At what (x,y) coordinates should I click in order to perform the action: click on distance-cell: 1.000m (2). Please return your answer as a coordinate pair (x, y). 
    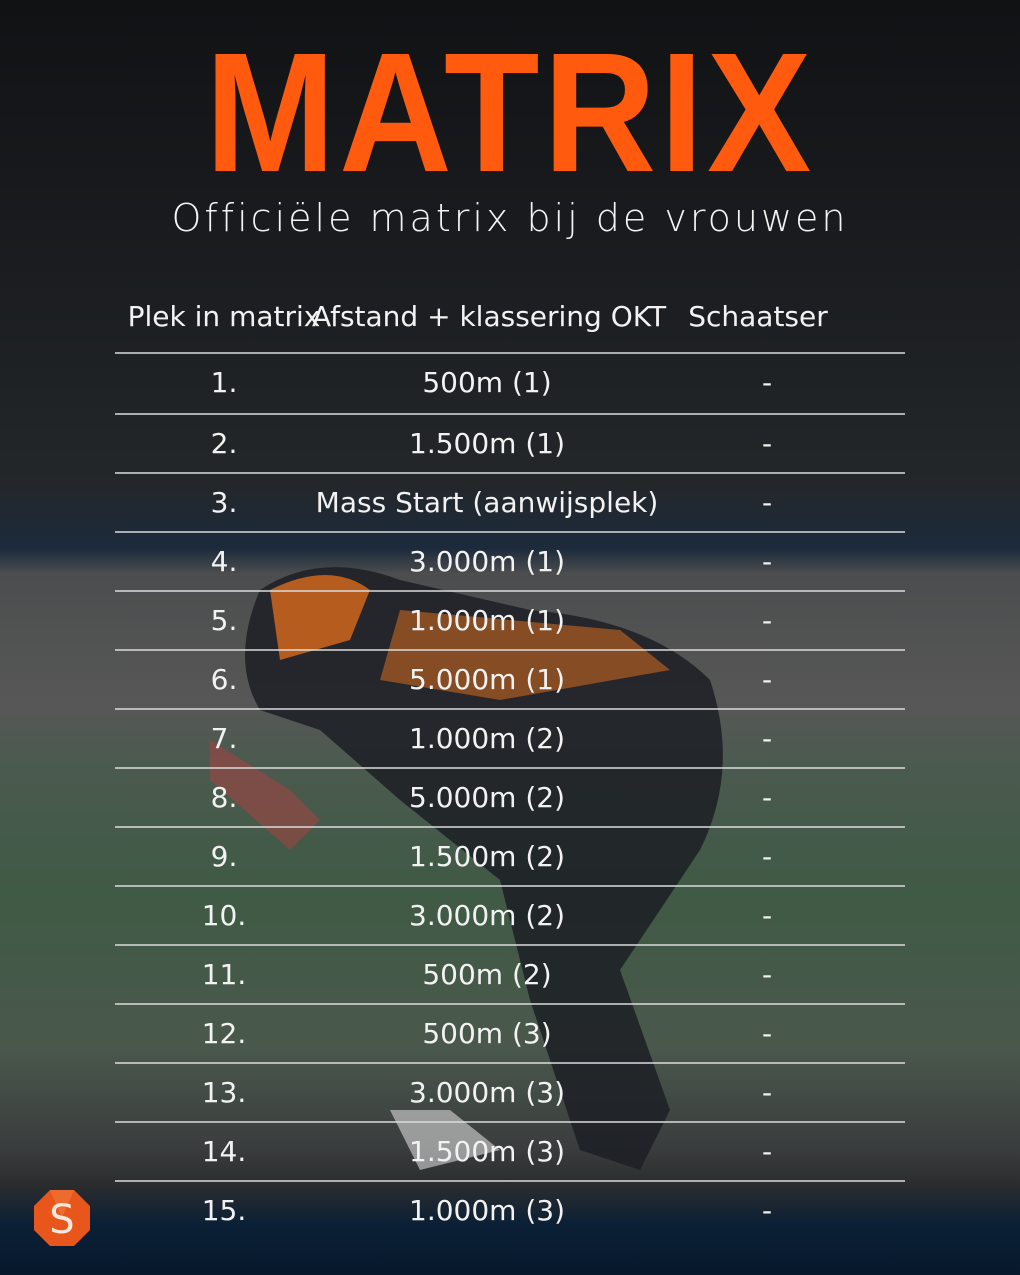
    Looking at the image, I should click on (487, 738).